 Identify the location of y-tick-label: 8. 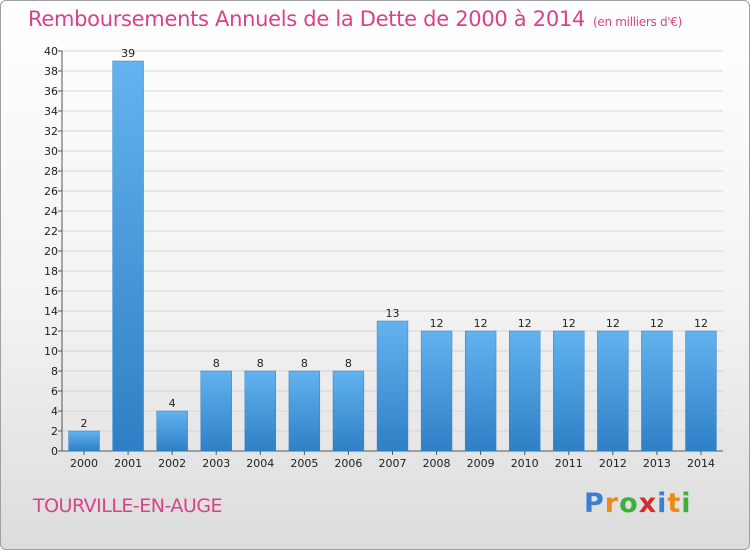
(54, 371).